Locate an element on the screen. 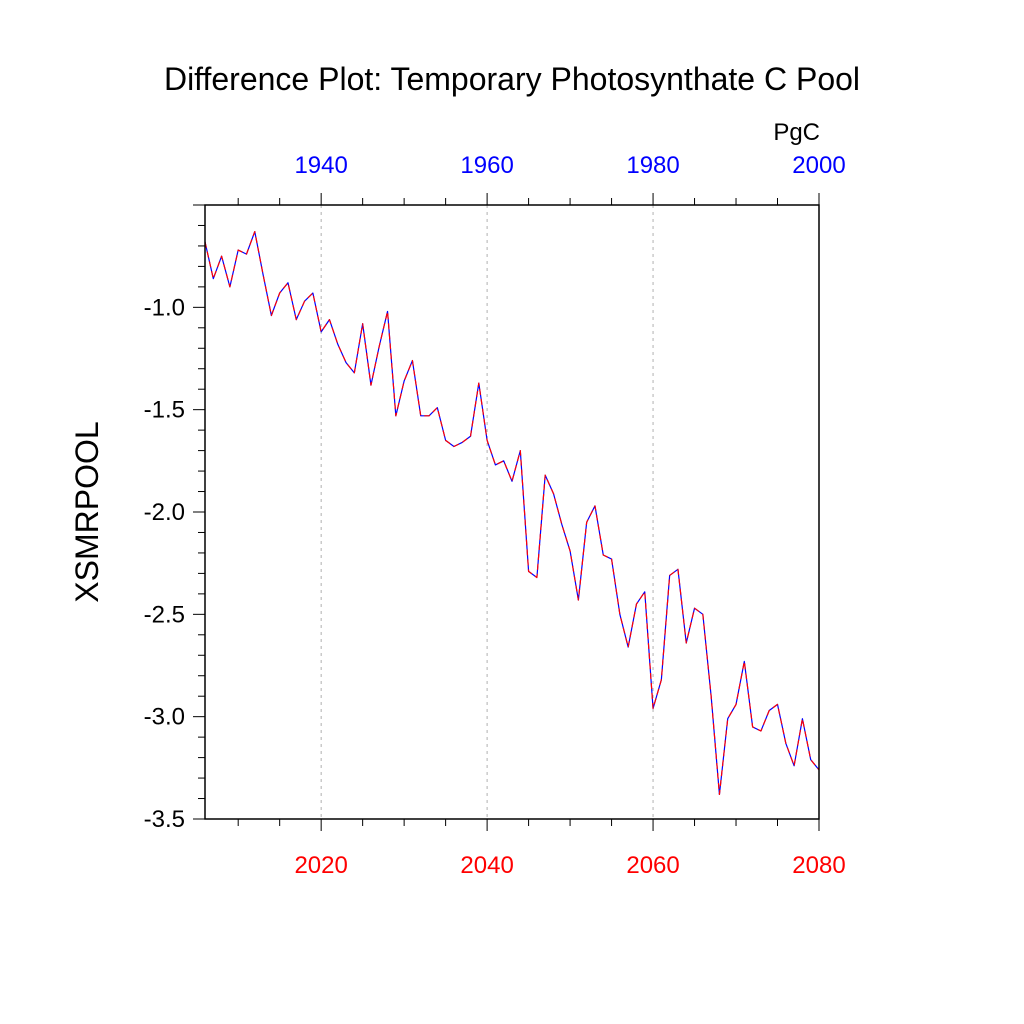 This screenshot has width=1024, height=1024. top-tick-label-2000: 2000 is located at coordinates (818, 165).